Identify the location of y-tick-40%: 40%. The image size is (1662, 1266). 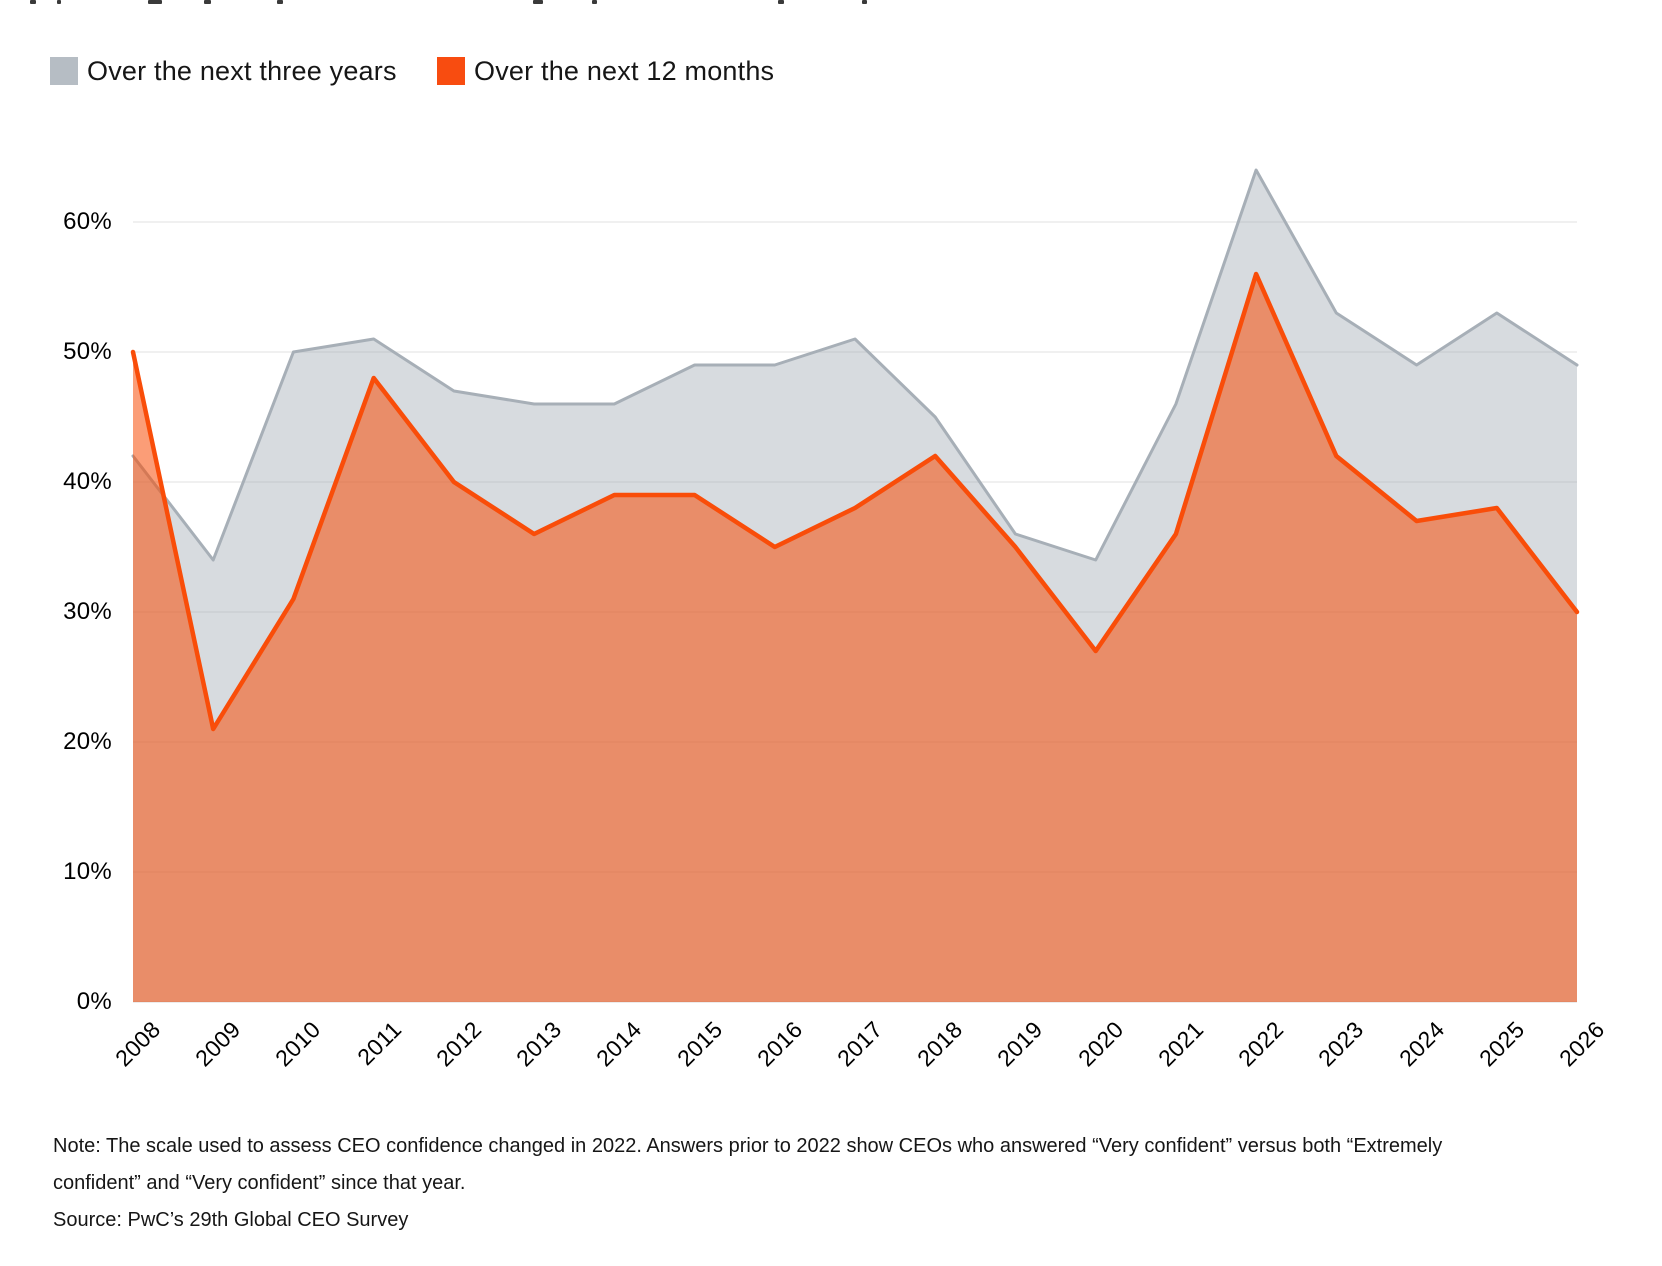
(87, 481).